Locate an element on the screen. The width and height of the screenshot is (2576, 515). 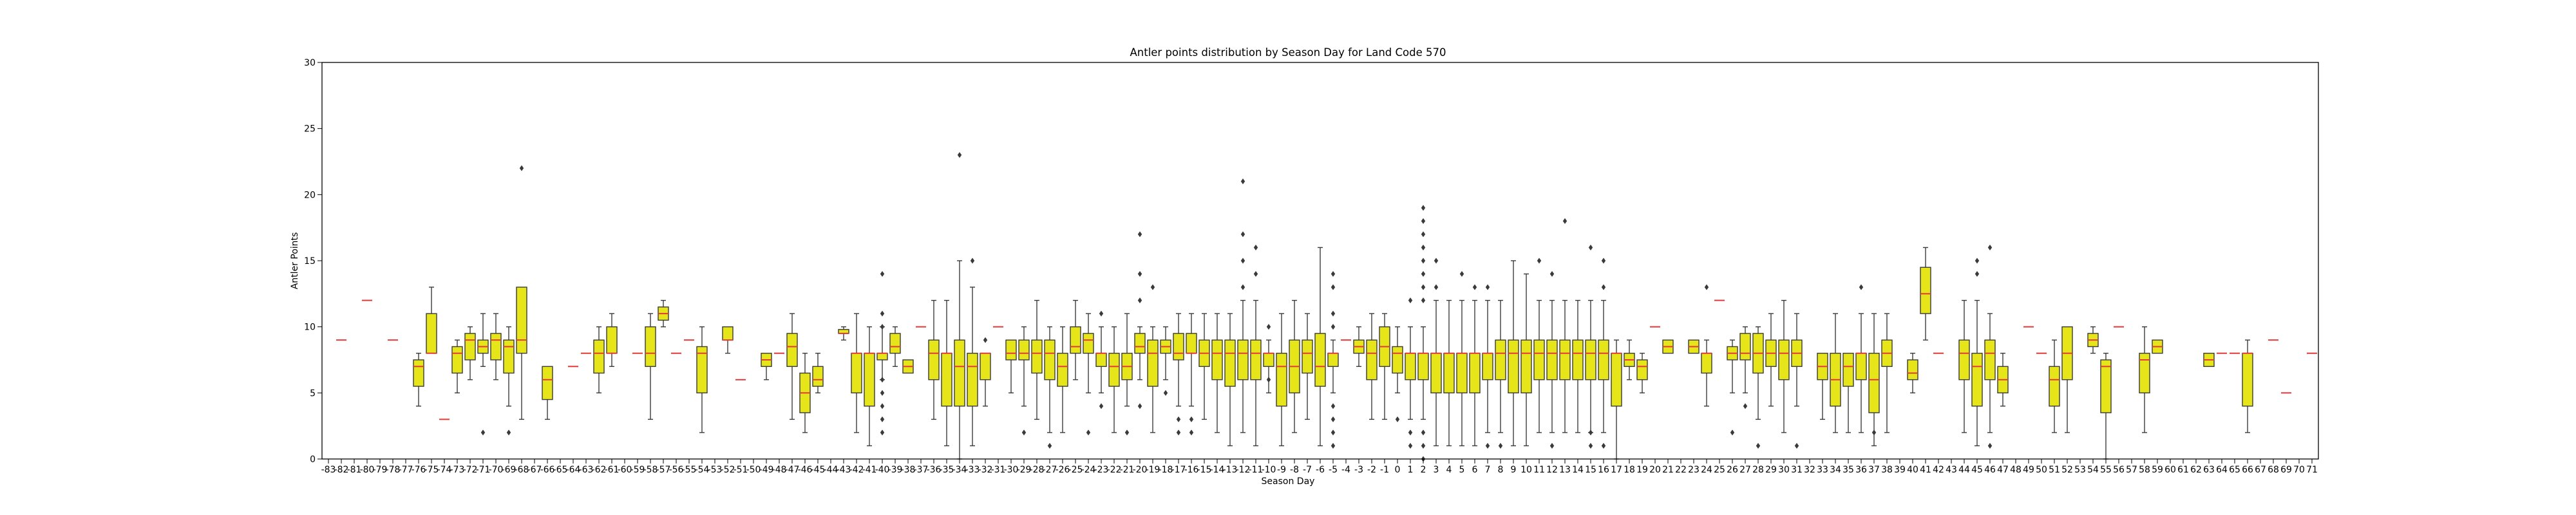
x-tick-label: -57 is located at coordinates (663, 470).